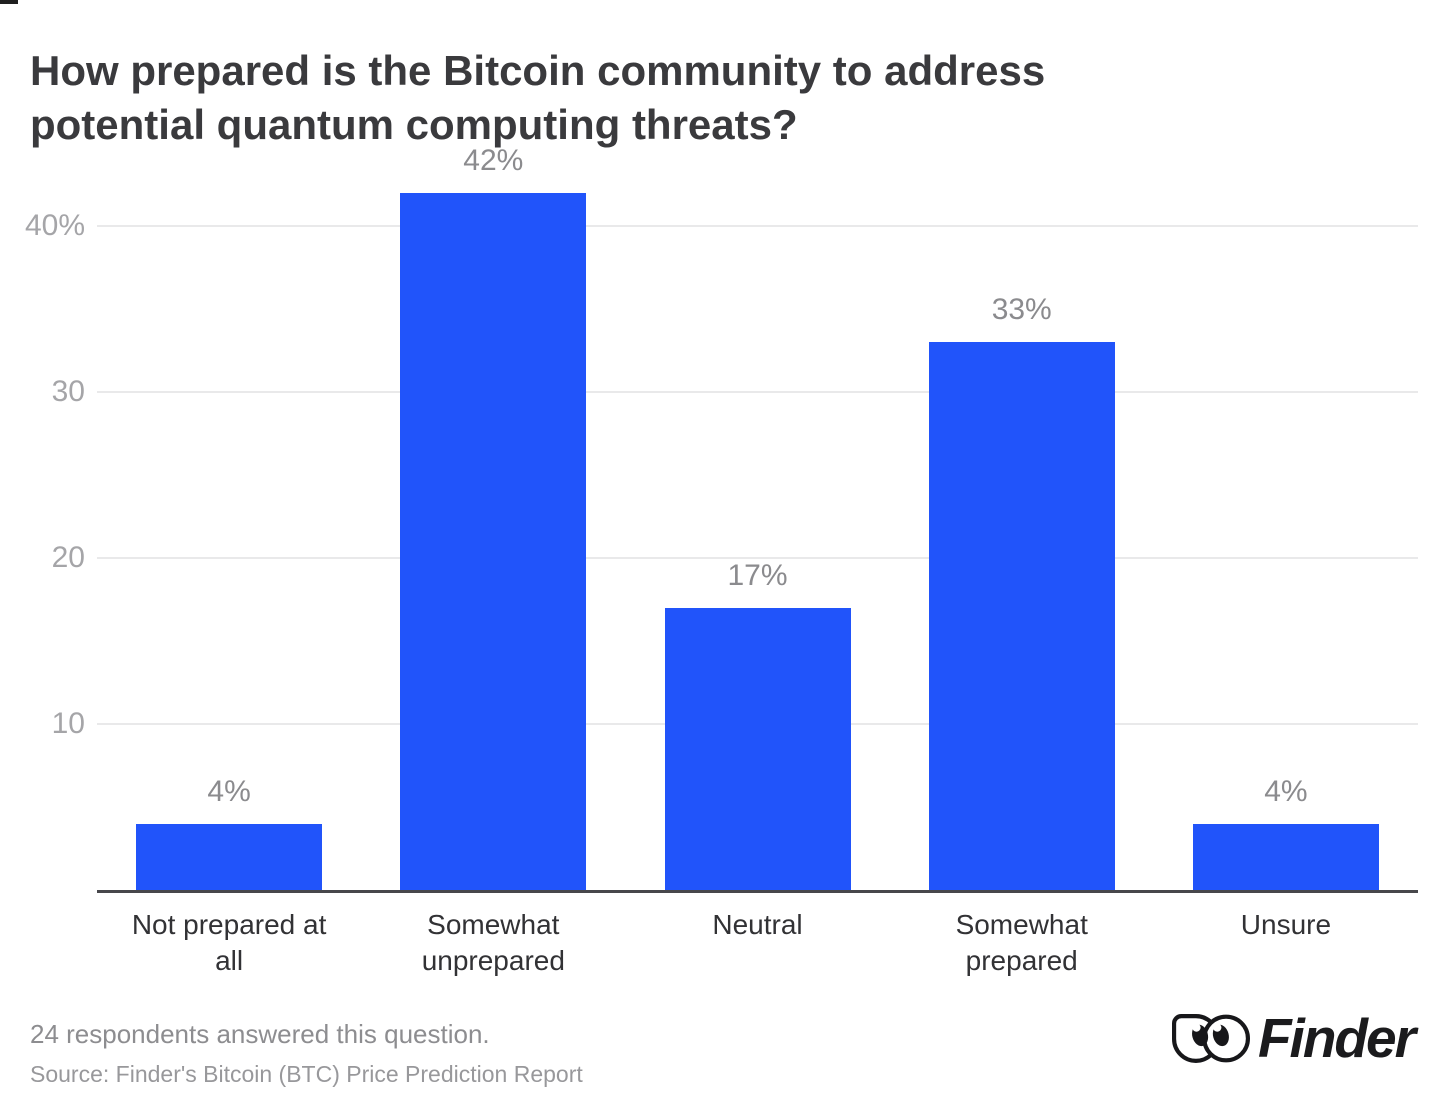 The width and height of the screenshot is (1440, 1110). Describe the element at coordinates (1021, 310) in the screenshot. I see `bar-value-label: 33%` at that location.